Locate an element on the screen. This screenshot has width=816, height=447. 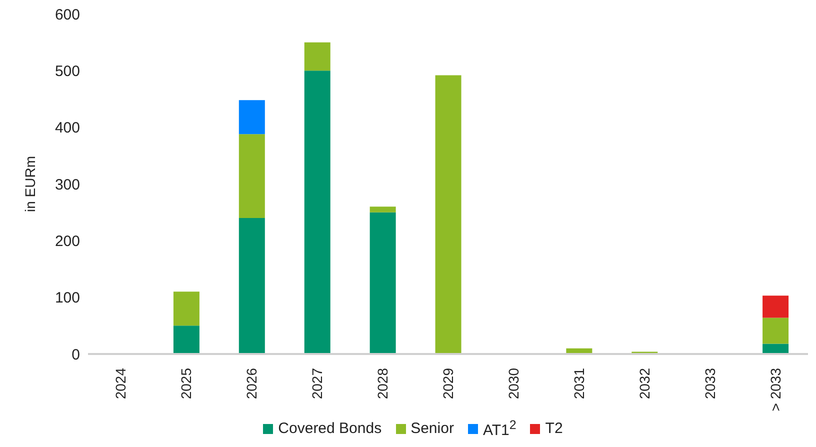
x-tick-label: 2029 is located at coordinates (448, 384).